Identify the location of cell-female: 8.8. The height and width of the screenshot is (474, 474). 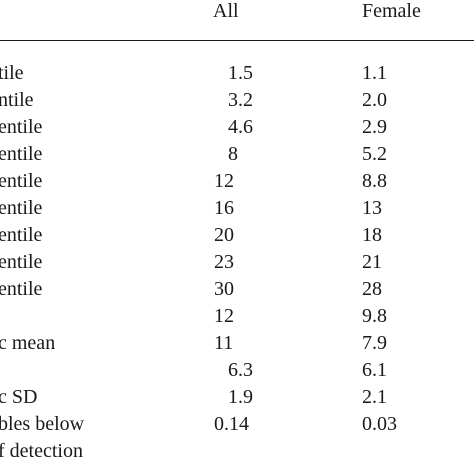
(374, 181).